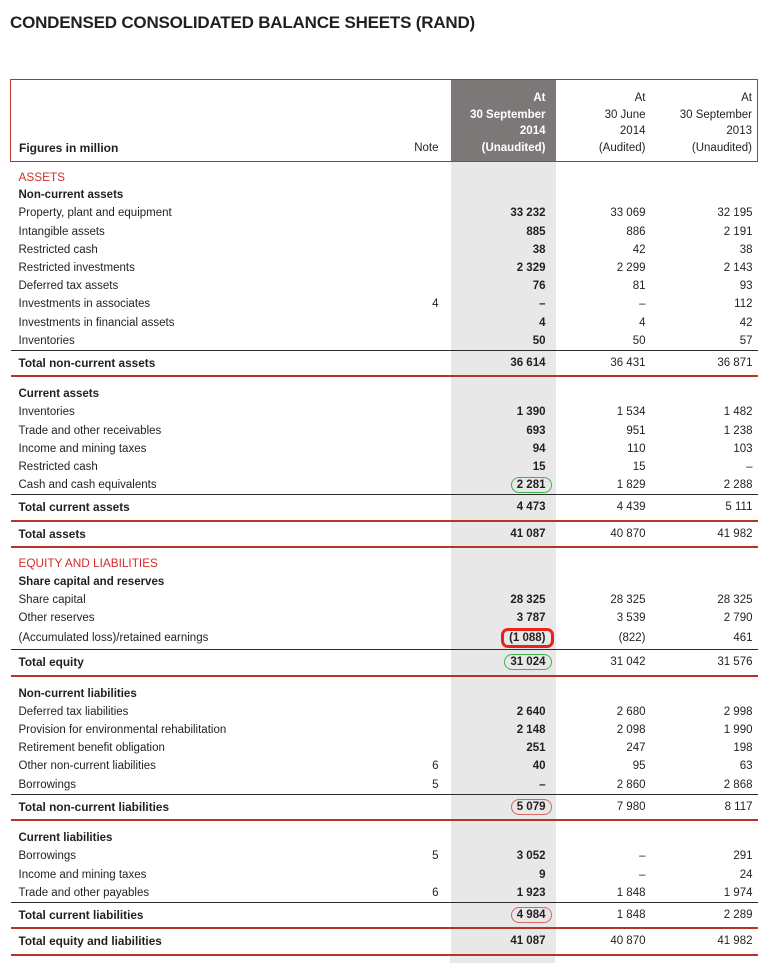  I want to click on value-sep-2014: 50, so click(503, 341).